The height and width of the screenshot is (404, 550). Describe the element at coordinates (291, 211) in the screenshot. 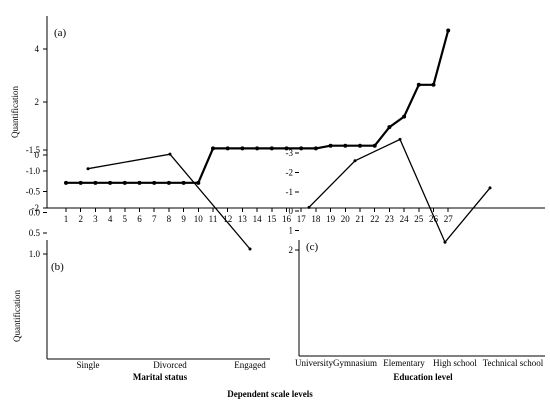

I see `panel-c-y-tick-label: 0` at that location.